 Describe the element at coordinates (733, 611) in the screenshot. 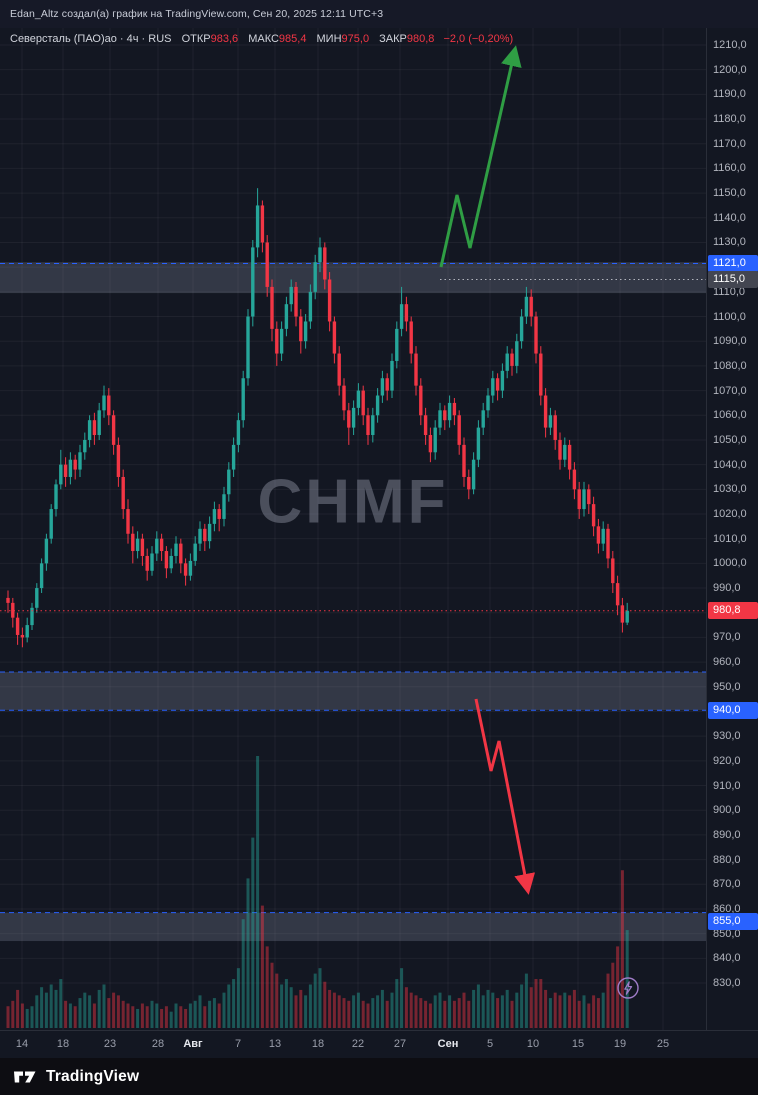

I see `price-chip: 980,8` at that location.